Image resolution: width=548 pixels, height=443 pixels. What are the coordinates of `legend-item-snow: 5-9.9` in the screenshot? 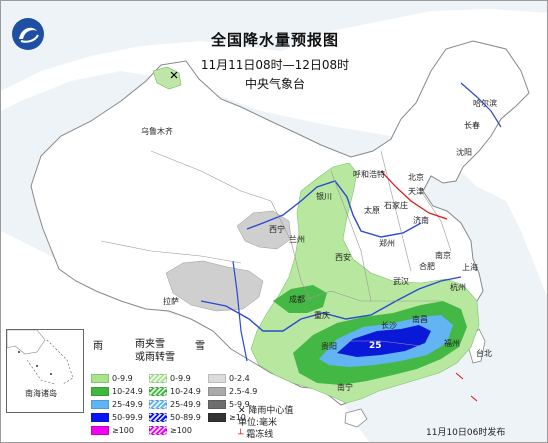 It's located at (229, 405).